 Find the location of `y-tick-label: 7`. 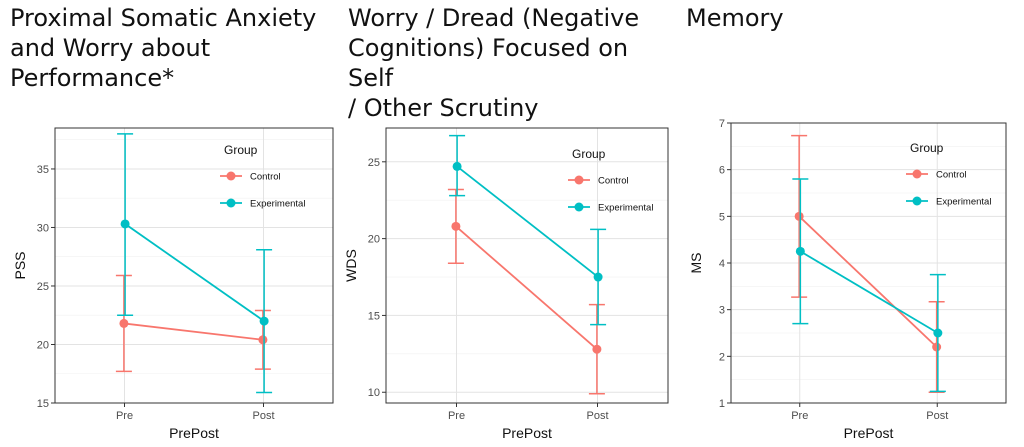

y-tick-label: 7 is located at coordinates (722, 124).